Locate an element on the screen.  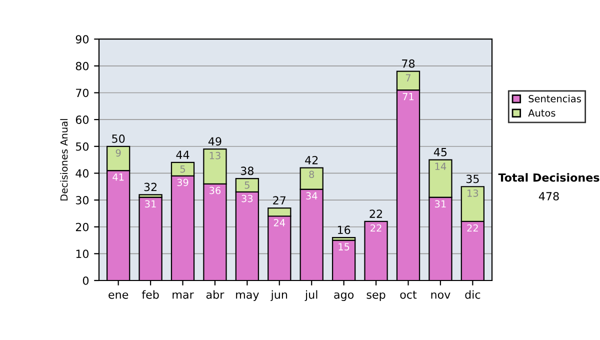
total-label: 78 is located at coordinates (408, 63).